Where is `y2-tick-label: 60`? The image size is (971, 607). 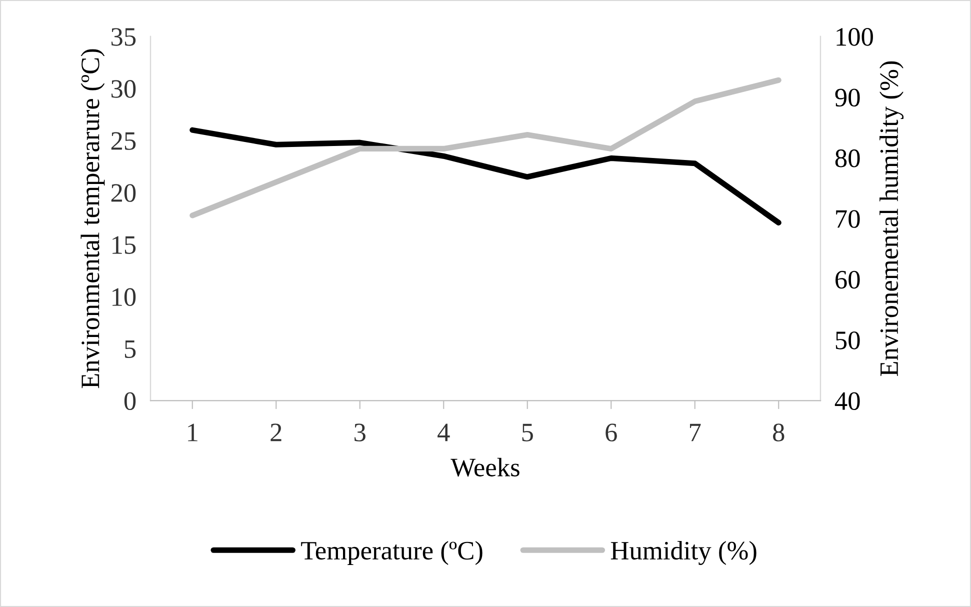 y2-tick-label: 60 is located at coordinates (848, 279).